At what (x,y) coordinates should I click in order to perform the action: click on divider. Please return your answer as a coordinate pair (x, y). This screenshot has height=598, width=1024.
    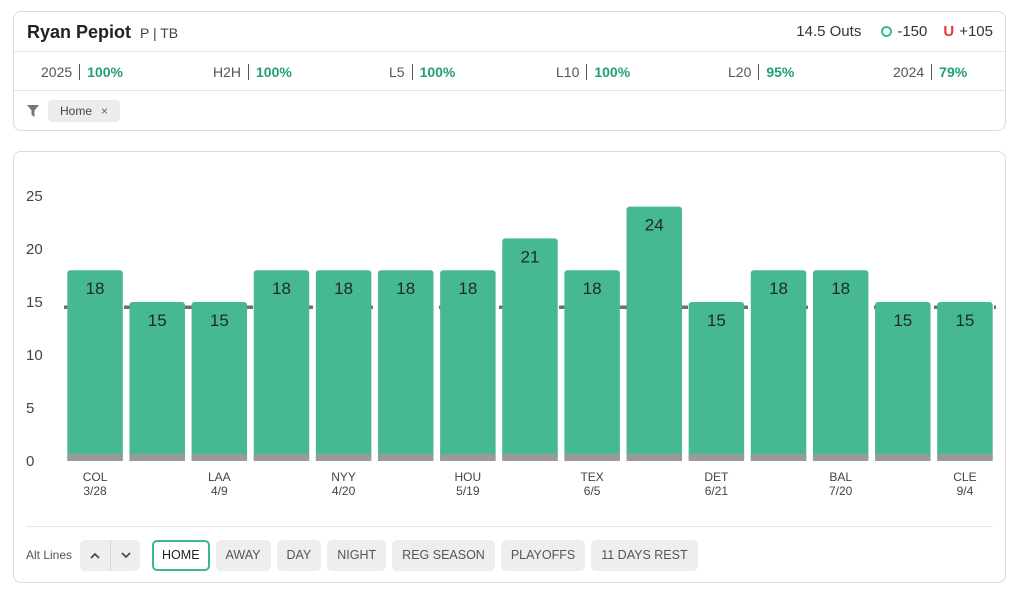
    Looking at the image, I should click on (509, 526).